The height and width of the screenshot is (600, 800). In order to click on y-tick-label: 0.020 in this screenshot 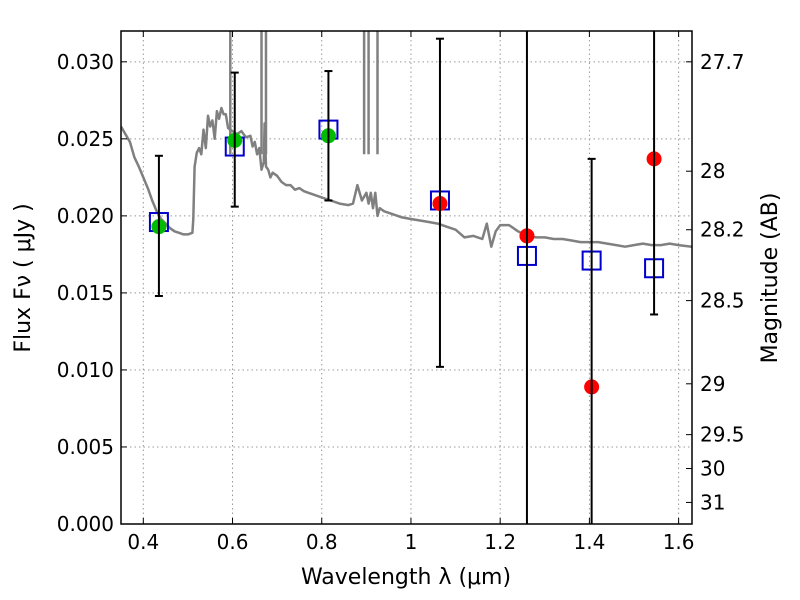, I will do `click(85, 216)`.